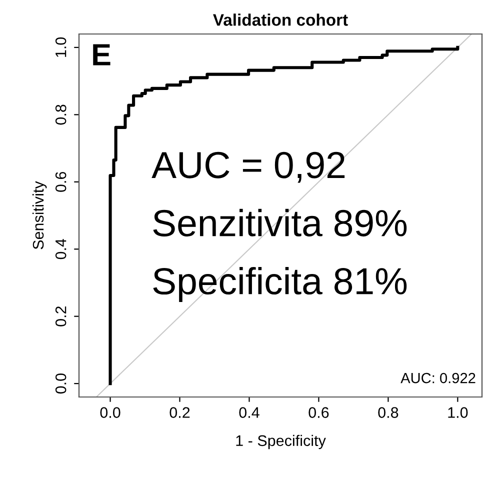  What do you see at coordinates (249, 412) in the screenshot?
I see `x-tick-label: 0.4` at bounding box center [249, 412].